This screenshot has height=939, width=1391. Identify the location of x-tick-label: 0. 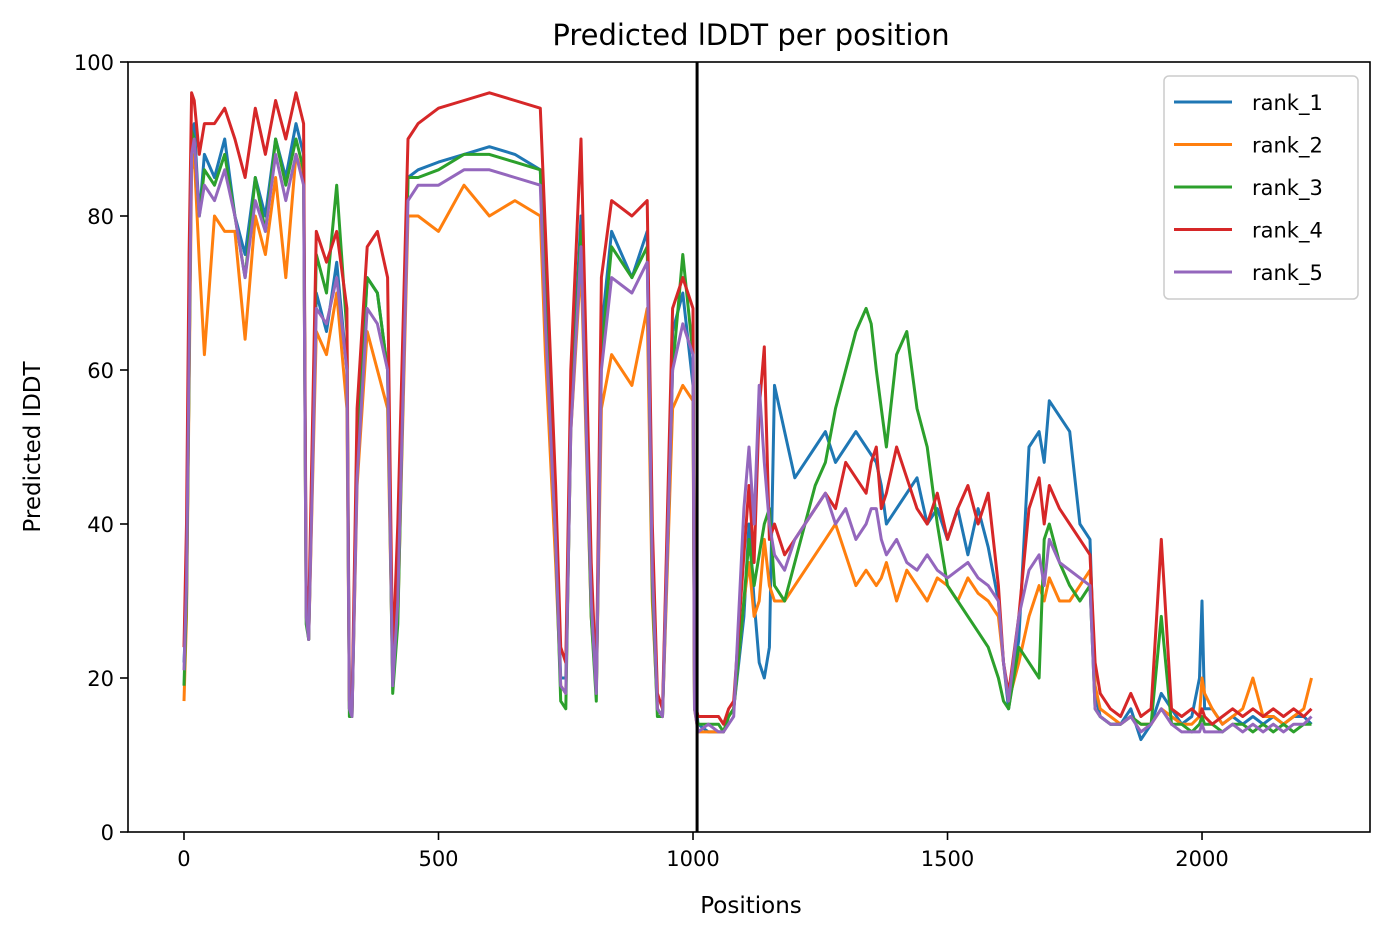
(183, 859).